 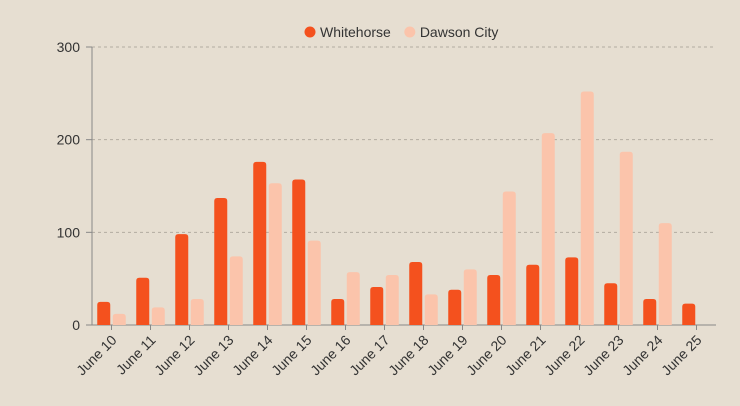 What do you see at coordinates (603, 355) in the screenshot?
I see `x-tick-label: June 23` at bounding box center [603, 355].